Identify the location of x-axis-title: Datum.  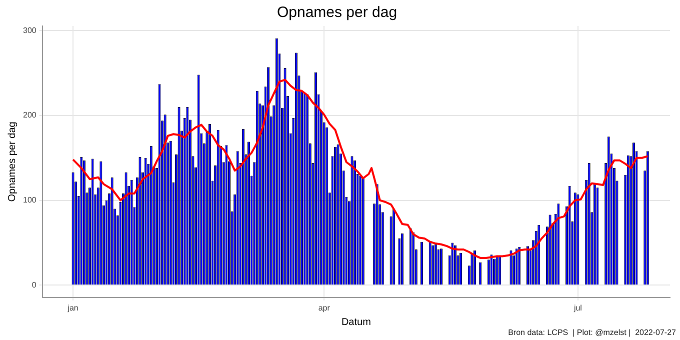
(356, 322).